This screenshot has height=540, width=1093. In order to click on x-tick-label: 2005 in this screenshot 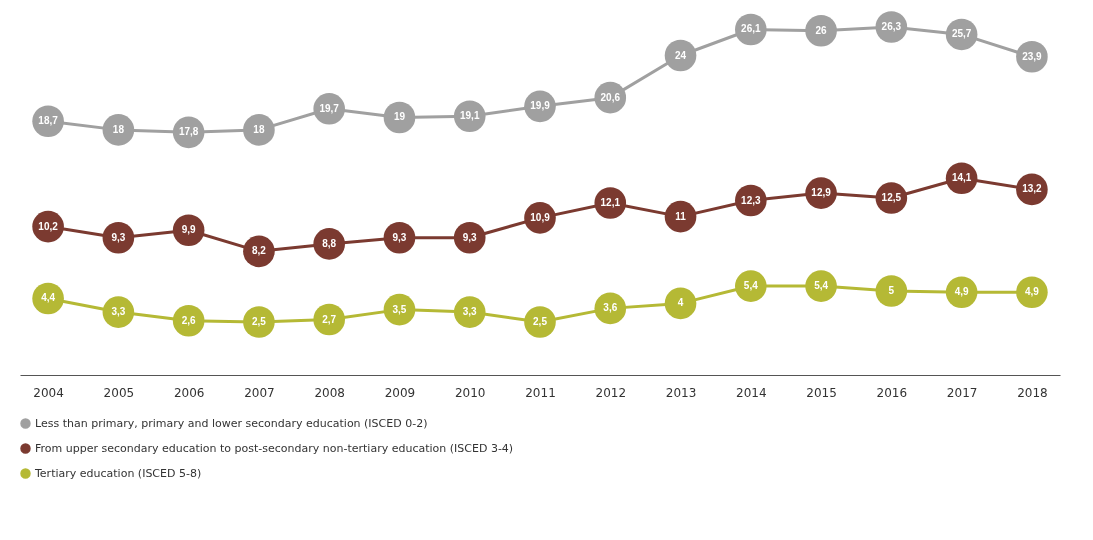, I will do `click(119, 392)`.